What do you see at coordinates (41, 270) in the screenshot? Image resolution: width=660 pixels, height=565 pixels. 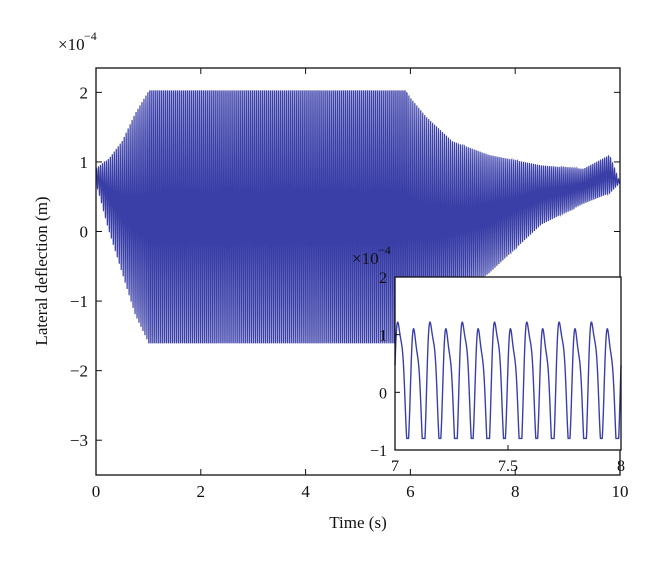 I see `y-axis-label: Lateral deflection (m)` at bounding box center [41, 270].